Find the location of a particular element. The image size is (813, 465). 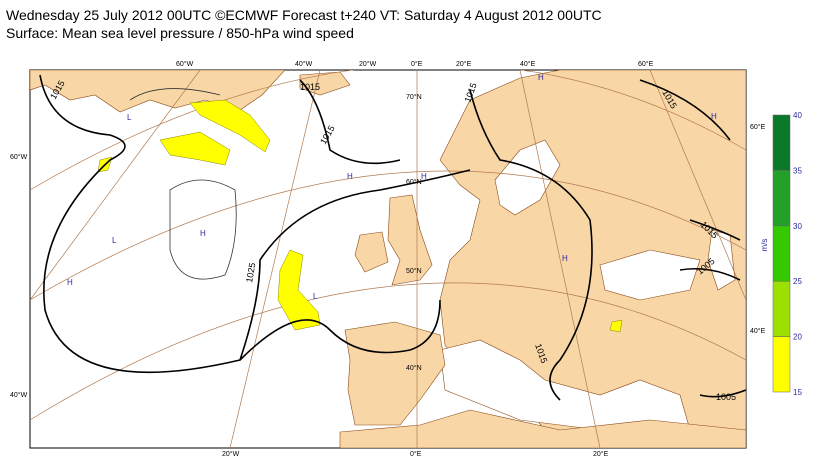

legend-tick-label: 35 is located at coordinates (797, 170).